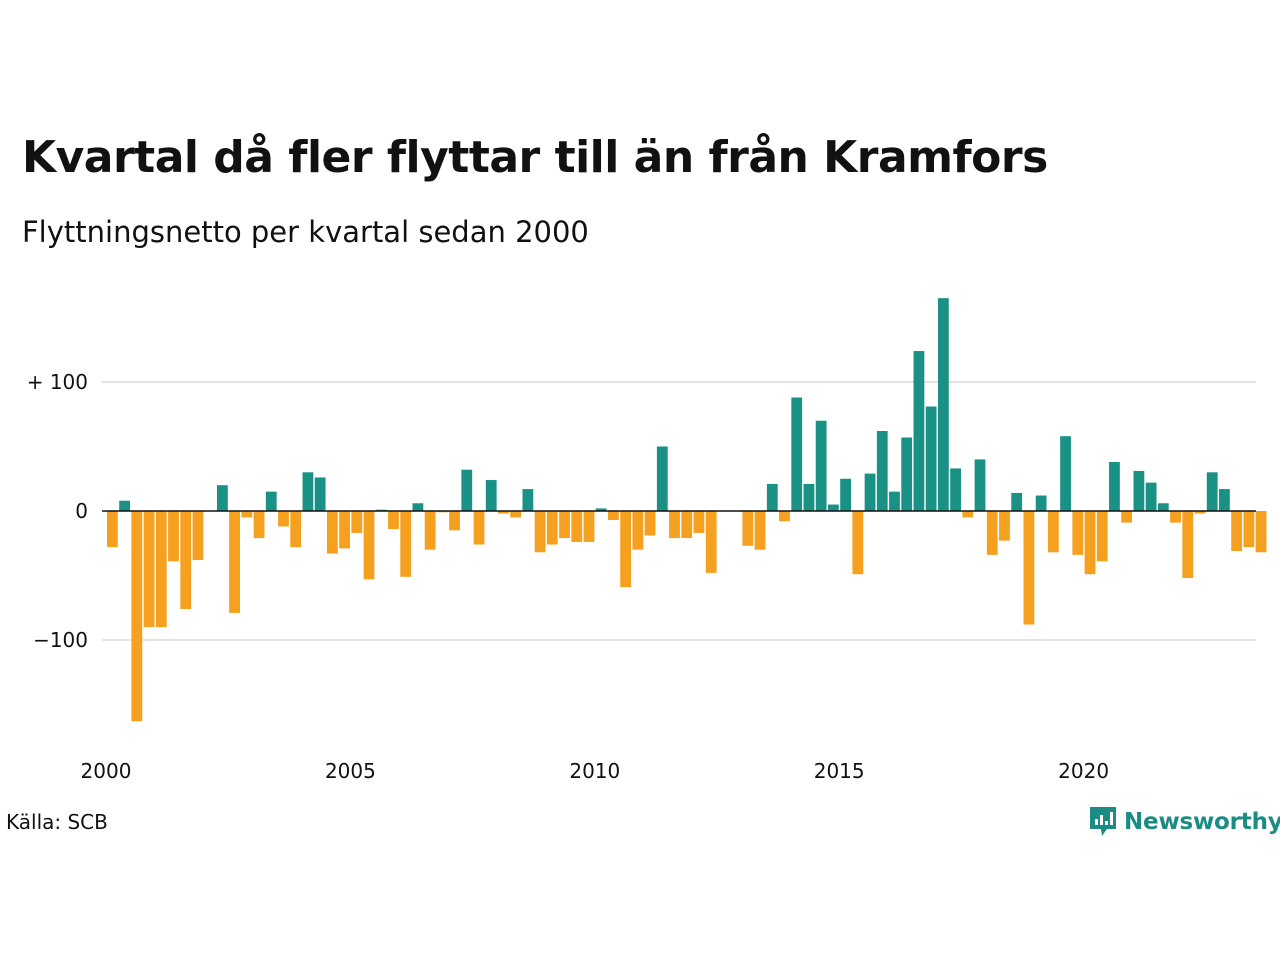 The width and height of the screenshot is (1280, 960). Describe the element at coordinates (350, 771) in the screenshot. I see `x-tick-label: 2005` at that location.